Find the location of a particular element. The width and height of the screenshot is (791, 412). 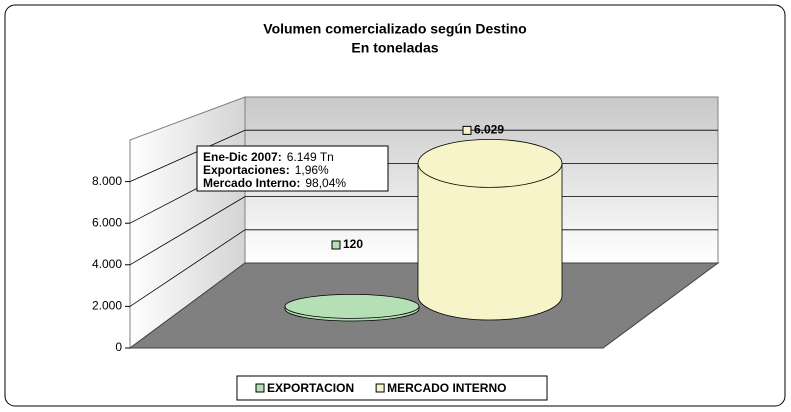

y-tick-label: 0 is located at coordinates (118, 347).